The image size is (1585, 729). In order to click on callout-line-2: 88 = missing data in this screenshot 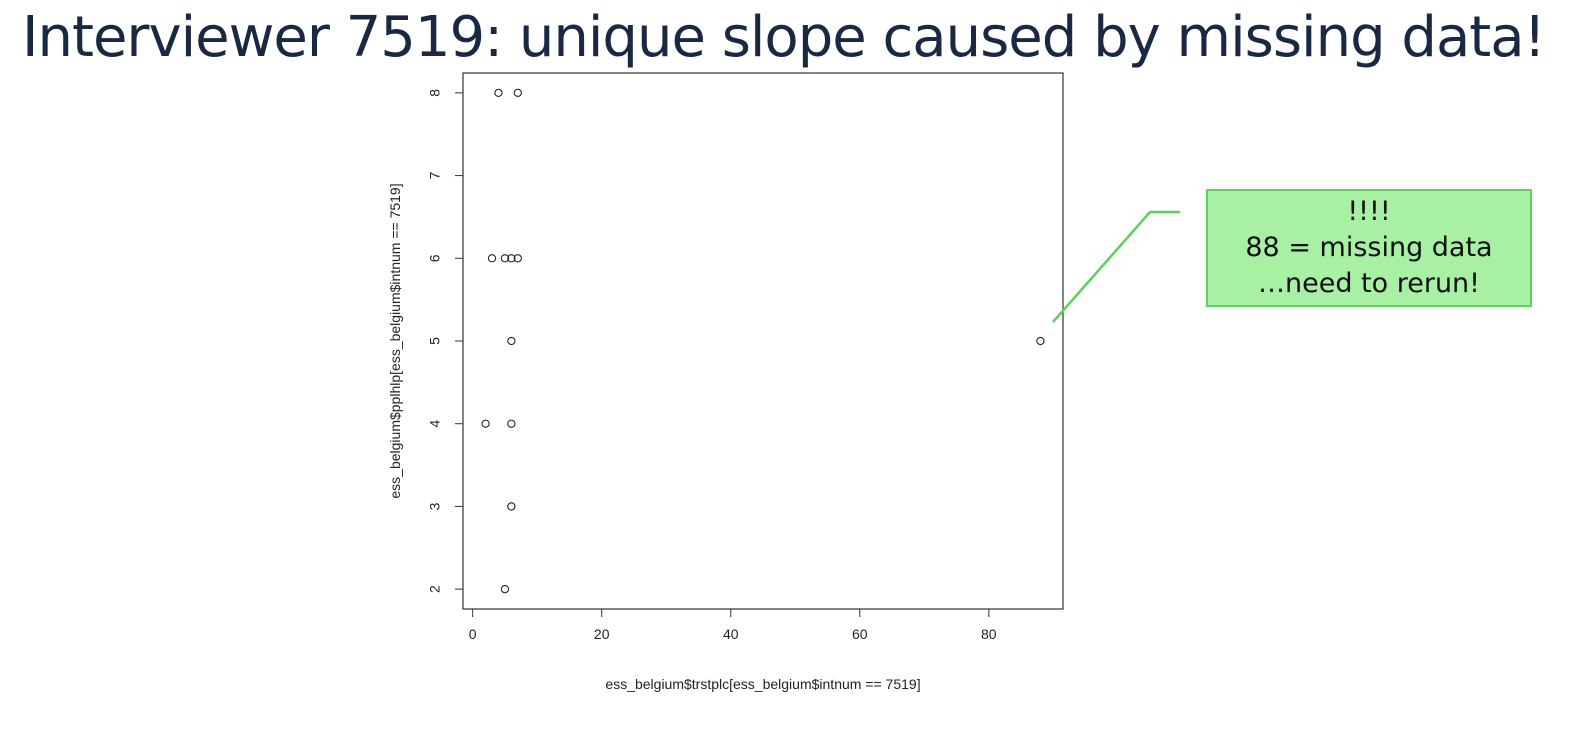, I will do `click(1369, 247)`.